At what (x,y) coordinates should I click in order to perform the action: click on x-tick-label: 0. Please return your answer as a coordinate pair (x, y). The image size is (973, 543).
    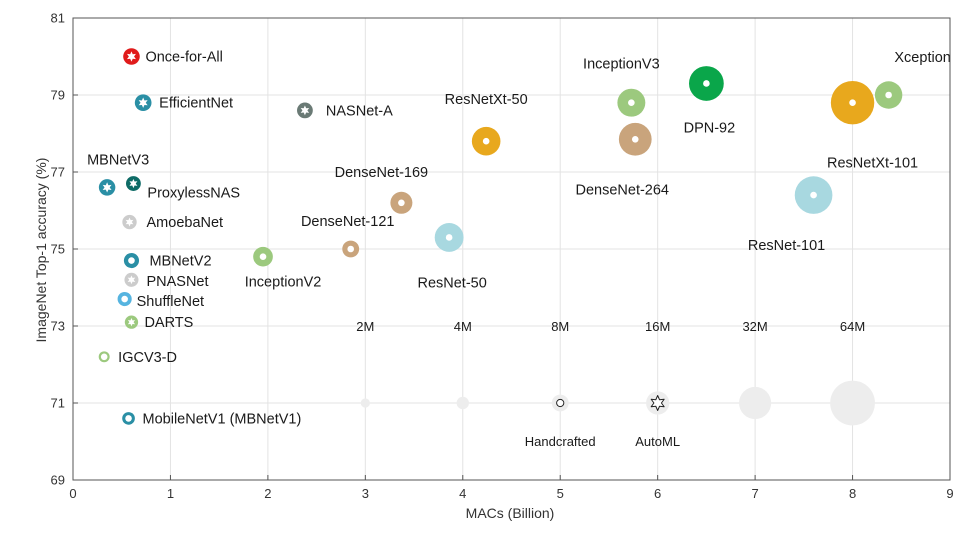
    Looking at the image, I should click on (72, 493).